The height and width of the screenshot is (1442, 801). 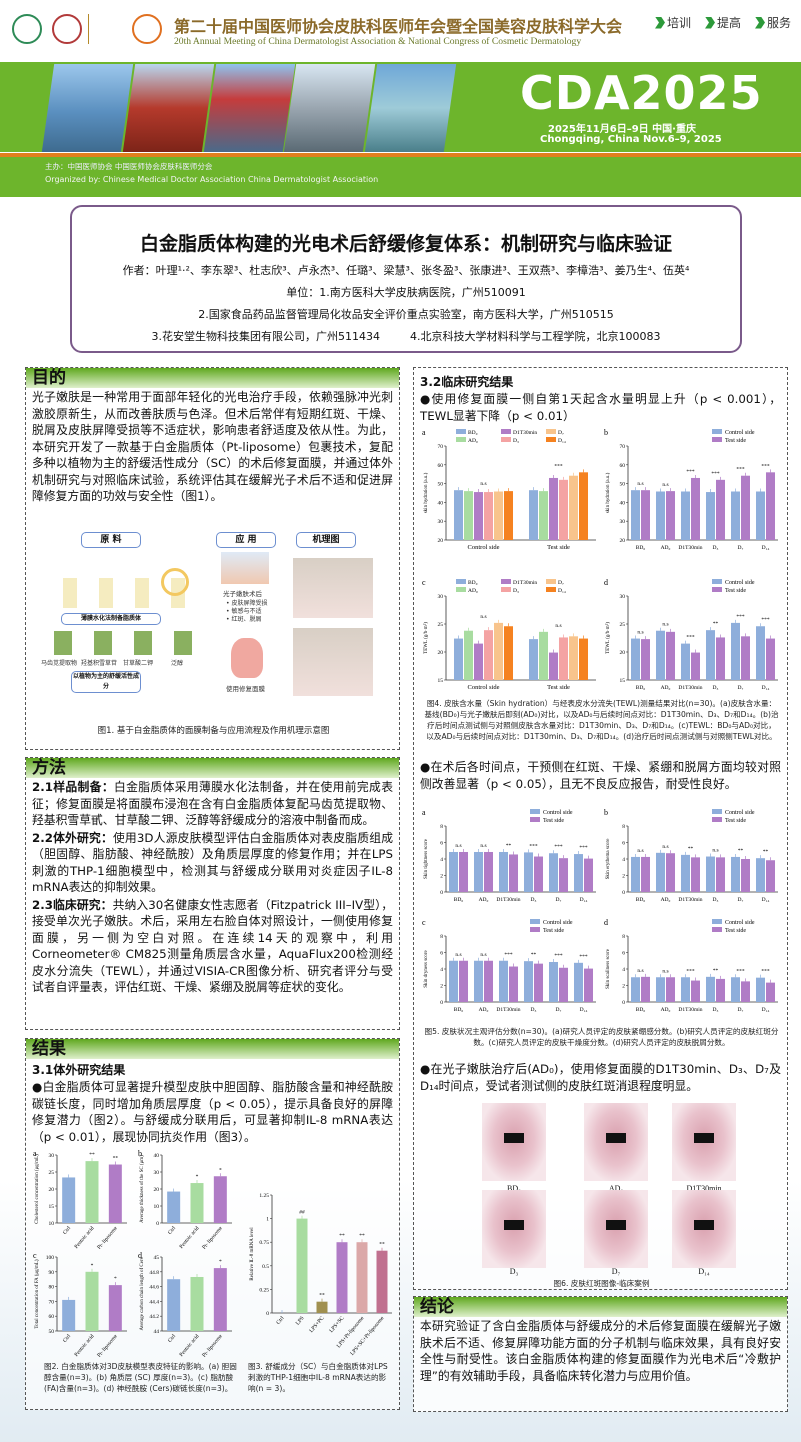 What do you see at coordinates (704, 1188) in the screenshot?
I see `photo-label: D1T30min` at bounding box center [704, 1188].